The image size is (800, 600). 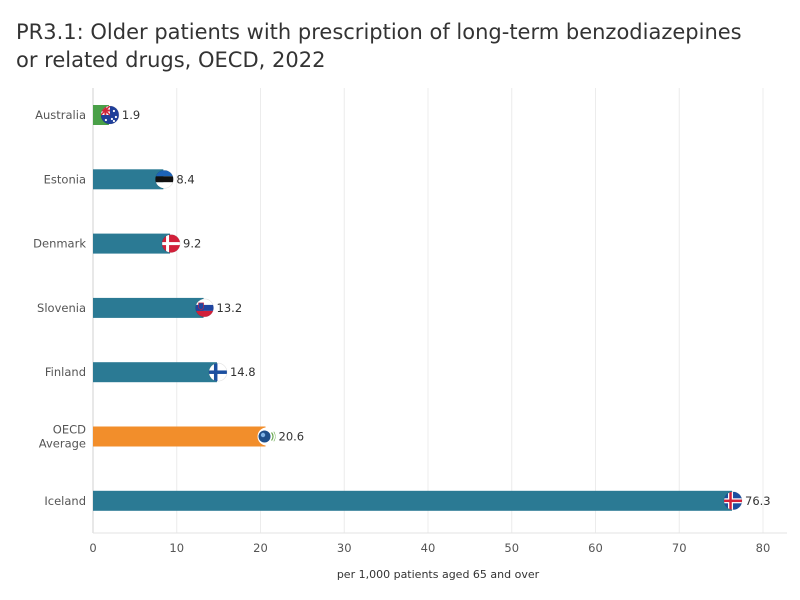 I want to click on chart-title-line-2: or related drugs, OECD, 2022, so click(x=171, y=60).